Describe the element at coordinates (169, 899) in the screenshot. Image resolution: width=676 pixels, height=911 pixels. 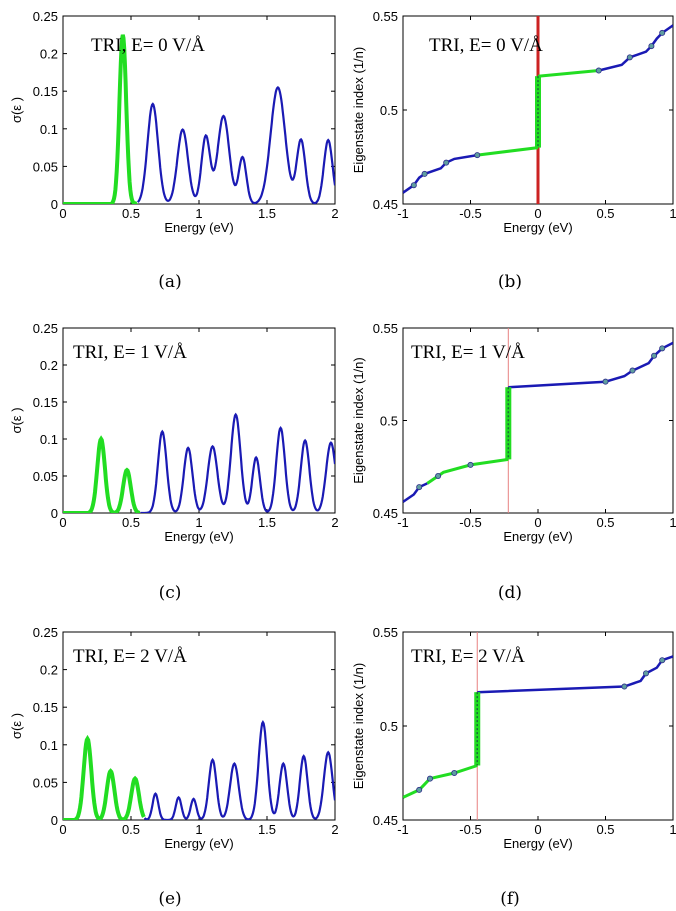
I see `panel-caption: (e)` at that location.